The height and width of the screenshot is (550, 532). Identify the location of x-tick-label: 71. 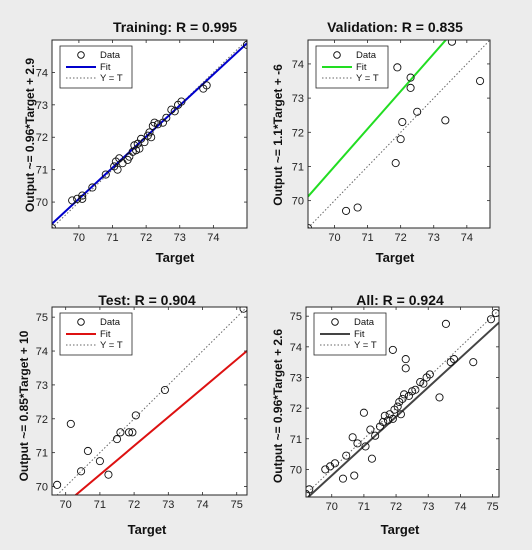
(367, 238).